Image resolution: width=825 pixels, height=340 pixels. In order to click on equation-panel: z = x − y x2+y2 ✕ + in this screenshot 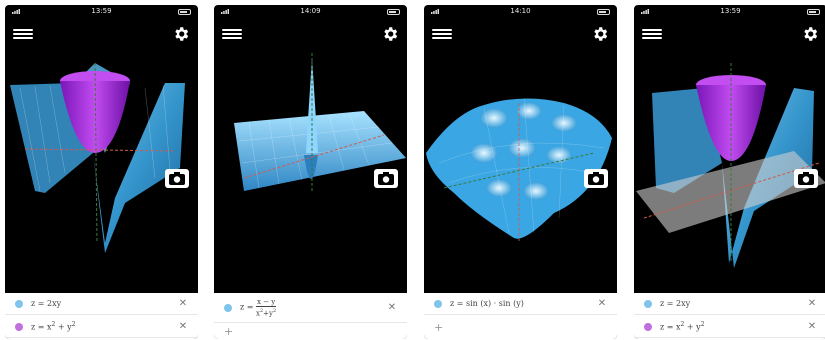, I will do `click(310, 316)`.